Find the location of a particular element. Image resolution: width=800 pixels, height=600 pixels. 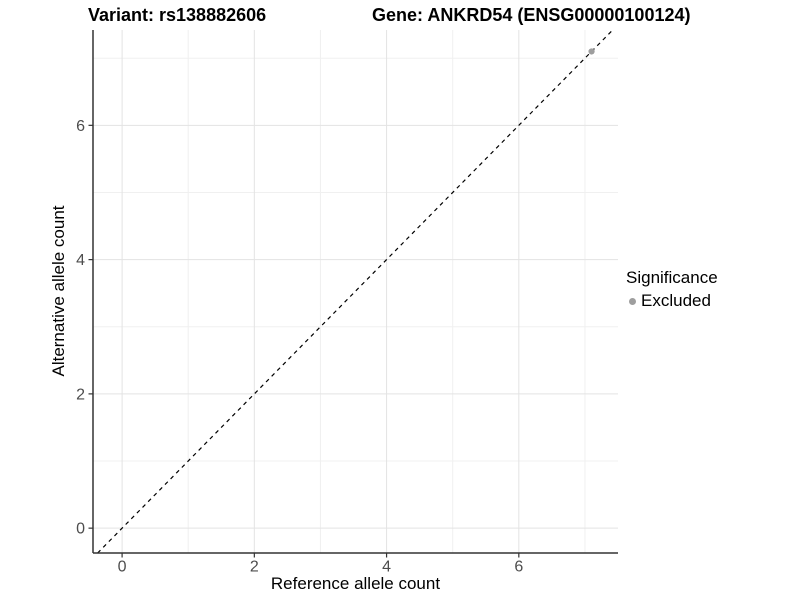

x-tick-label: 0 is located at coordinates (122, 567).